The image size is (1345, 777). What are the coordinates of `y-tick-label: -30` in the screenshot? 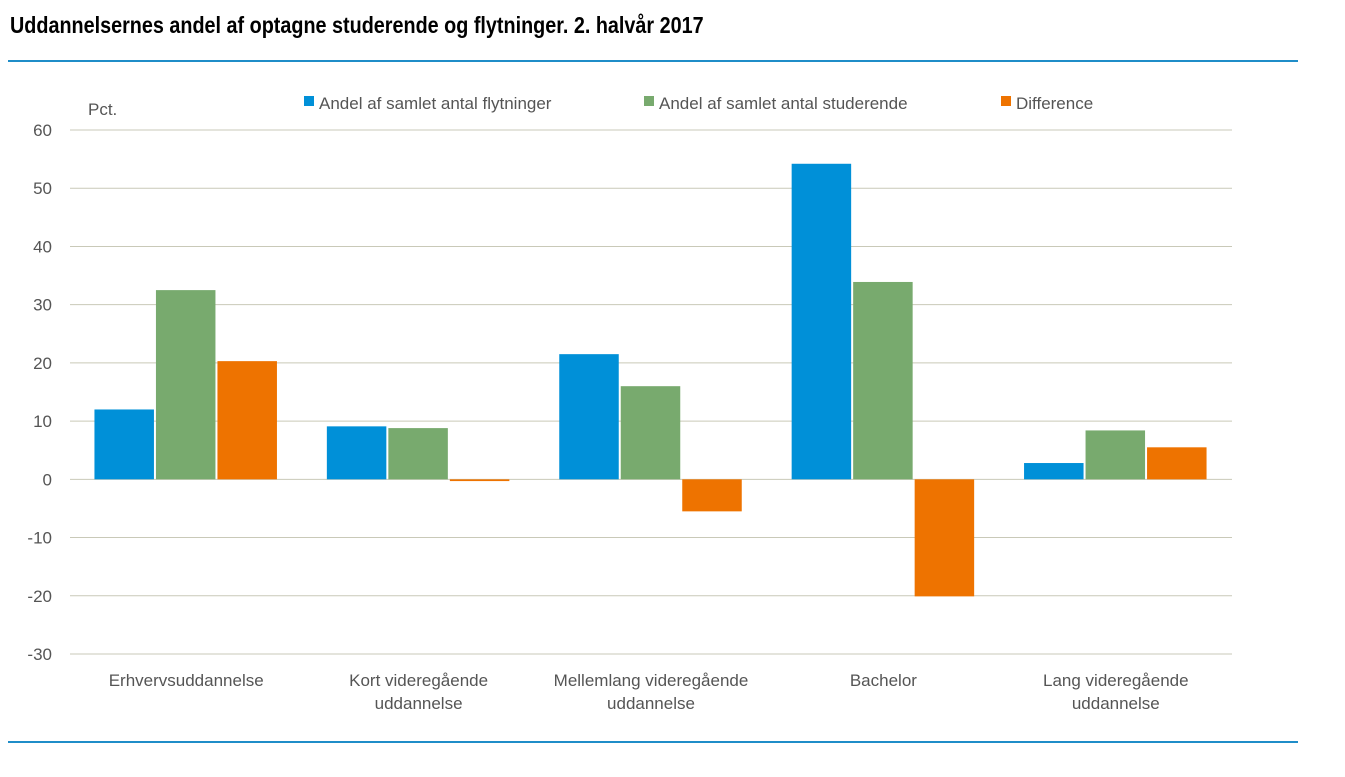 It's located at (39, 654).